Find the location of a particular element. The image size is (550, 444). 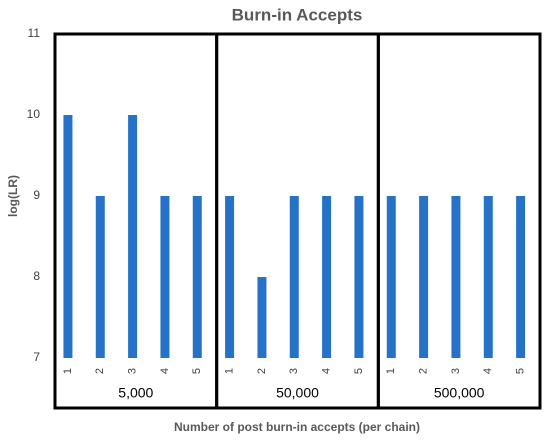

y-tick-label: 10 is located at coordinates (34, 114).